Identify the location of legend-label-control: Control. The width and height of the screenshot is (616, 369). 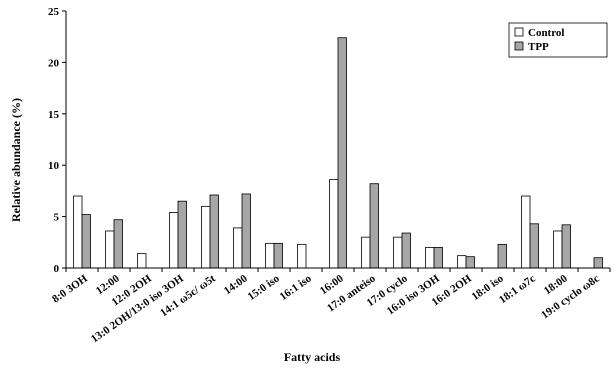
(546, 33).